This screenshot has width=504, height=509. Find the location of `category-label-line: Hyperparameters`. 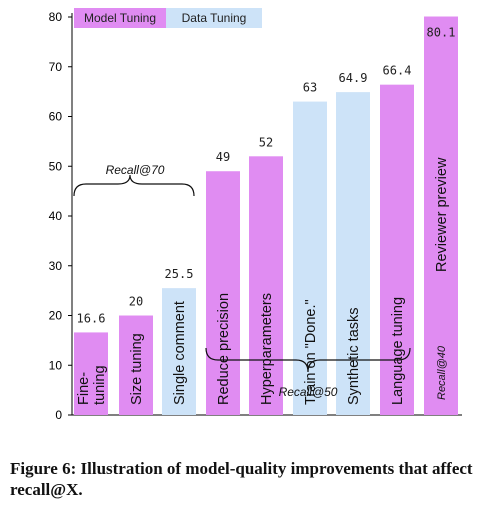

category-label-line: Hyperparameters is located at coordinates (267, 349).